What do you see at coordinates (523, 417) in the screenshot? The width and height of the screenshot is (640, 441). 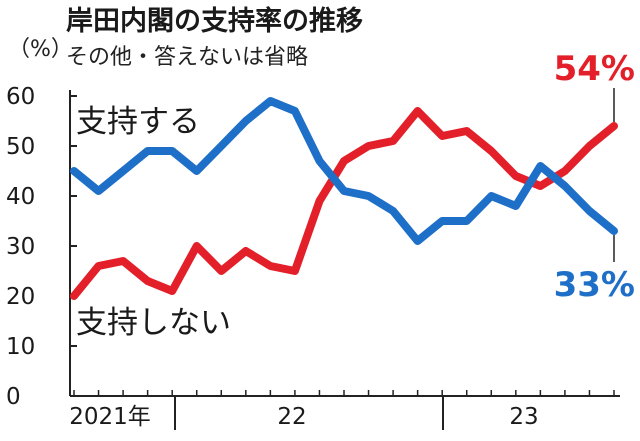 I see `x-tick-label: 23` at bounding box center [523, 417].